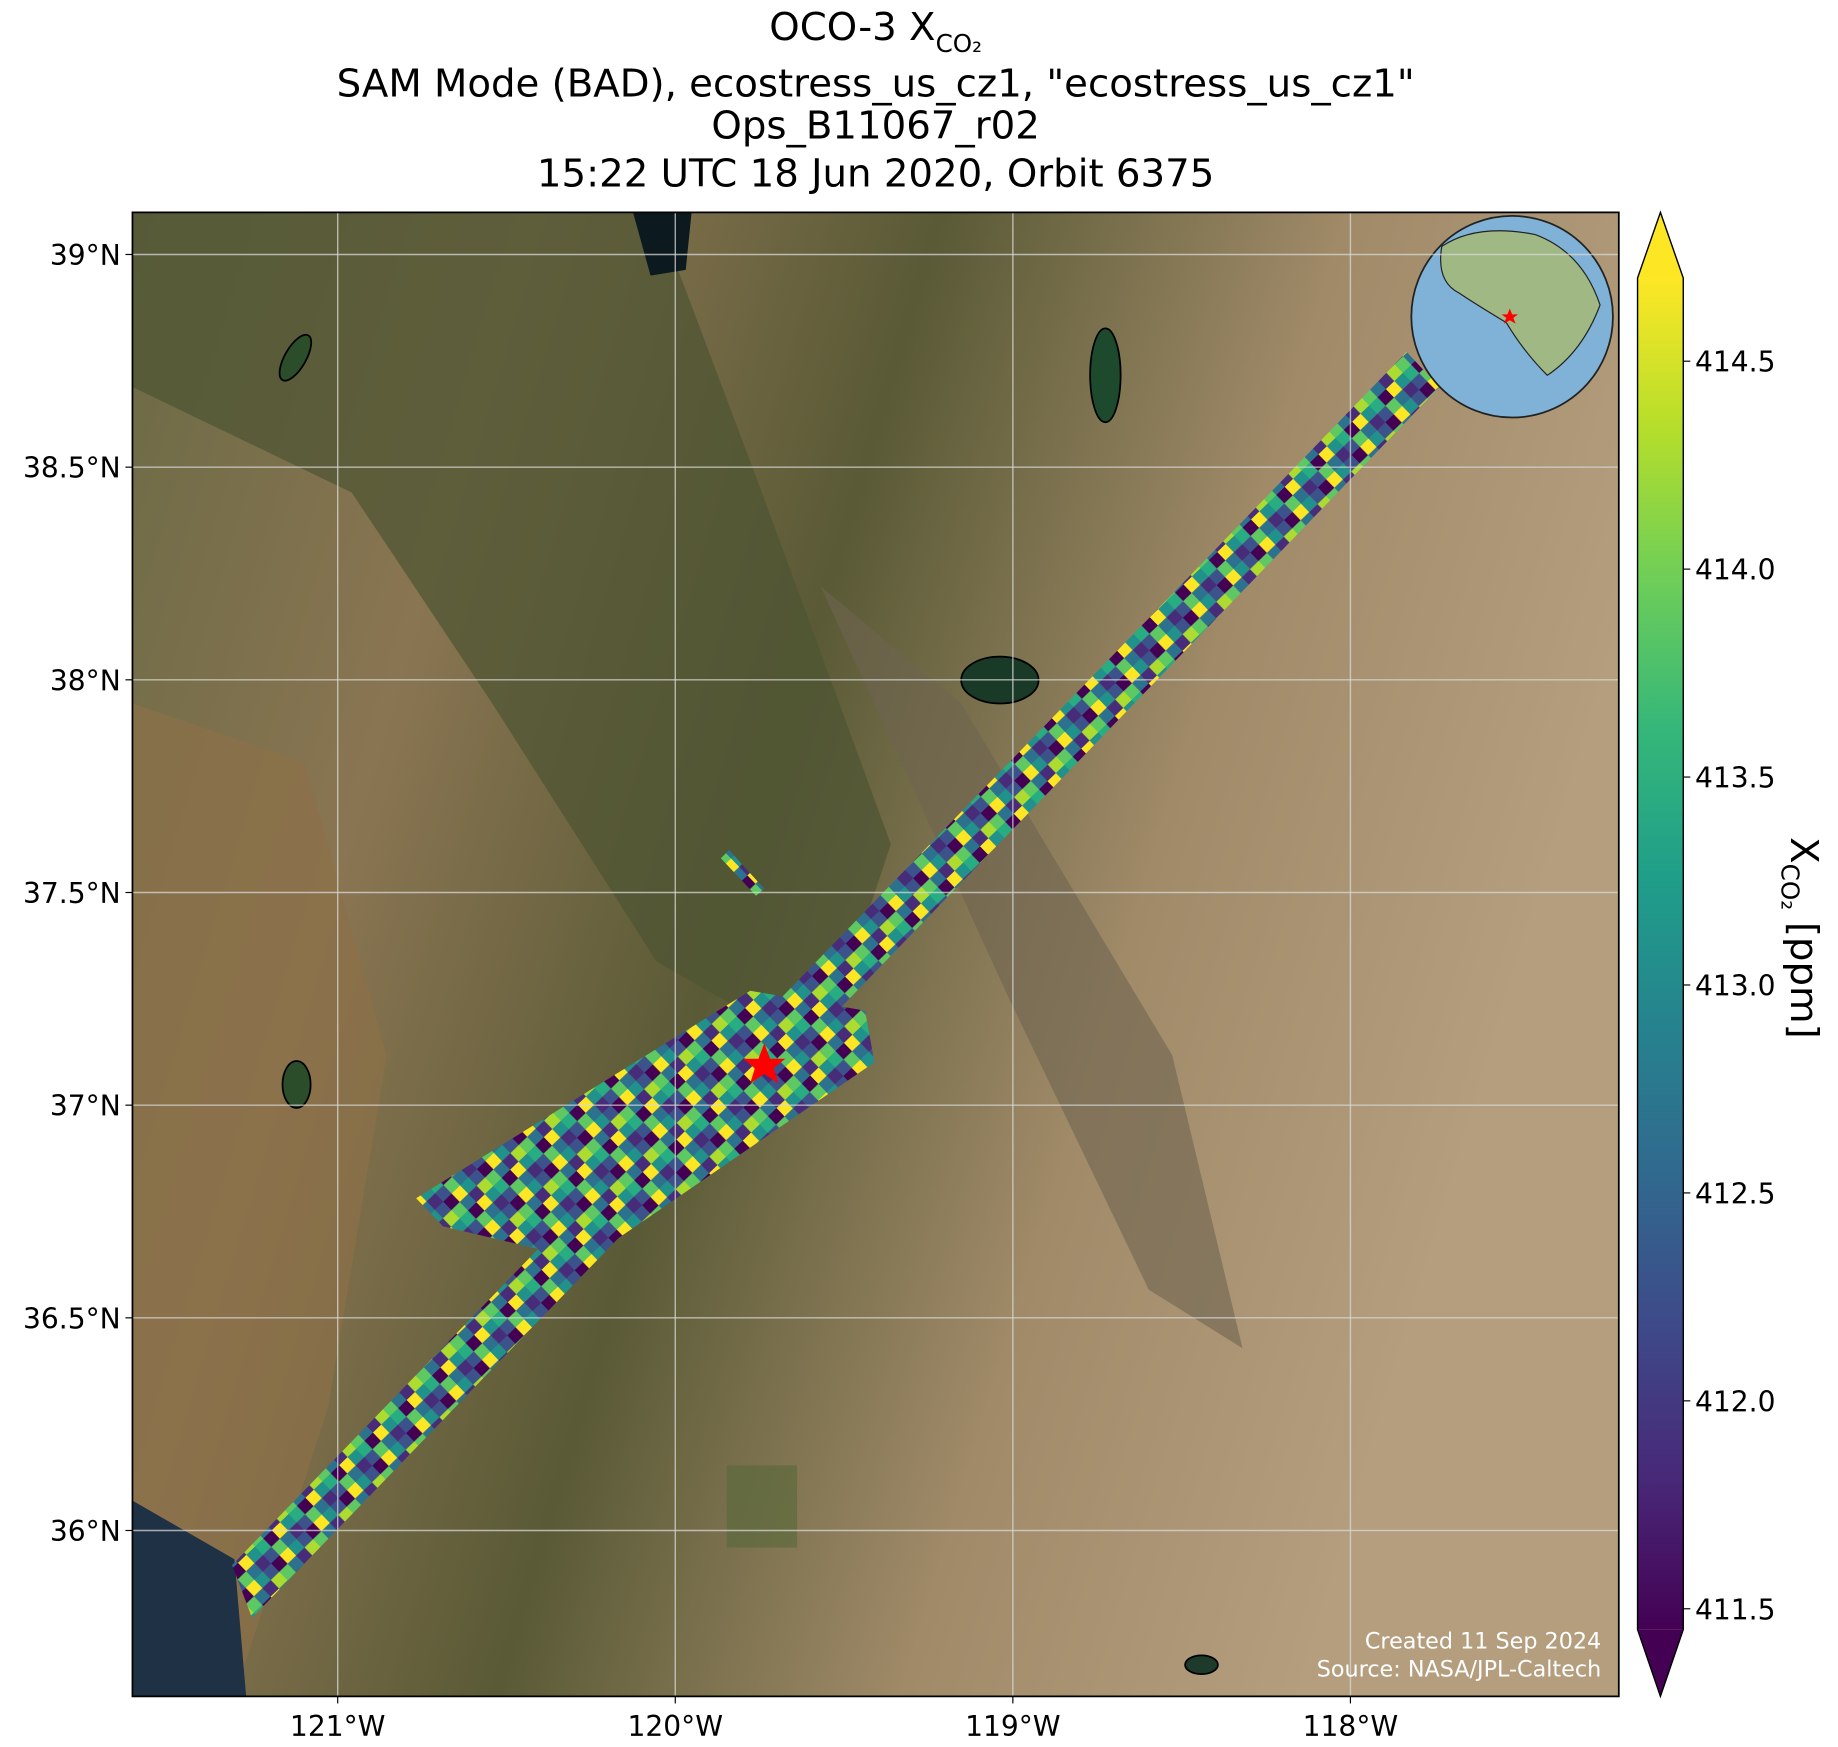  Describe the element at coordinates (1735, 986) in the screenshot. I see `colorbar-tick-label: 413.0` at that location.